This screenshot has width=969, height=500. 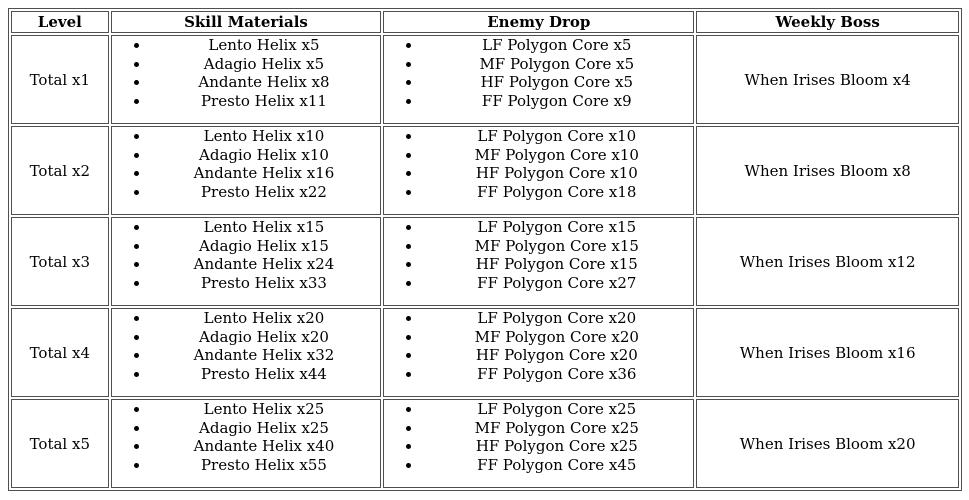 I want to click on drop-item: LF Polygon Core x20, so click(x=556, y=318).